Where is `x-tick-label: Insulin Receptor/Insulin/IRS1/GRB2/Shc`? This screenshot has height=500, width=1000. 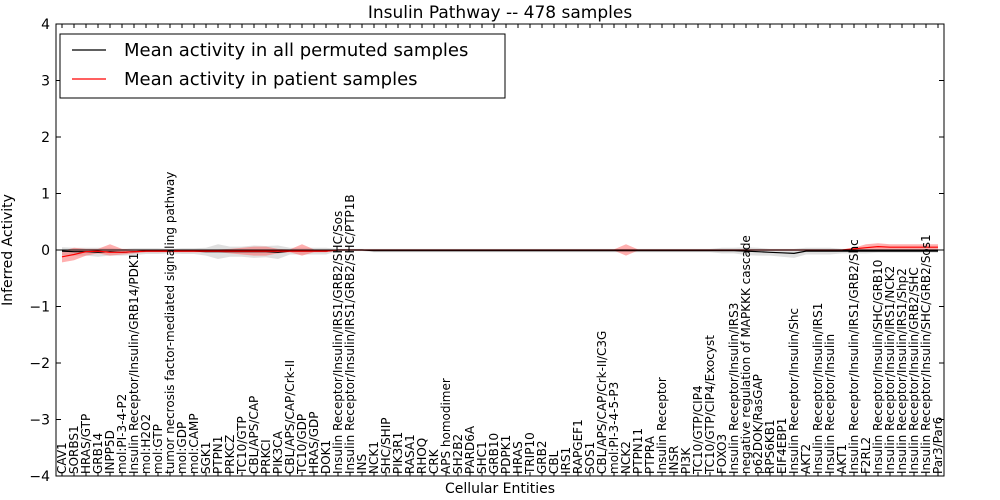 x-tick-label: Insulin Receptor/Insulin/IRS1/GRB2/Shc is located at coordinates (854, 356).